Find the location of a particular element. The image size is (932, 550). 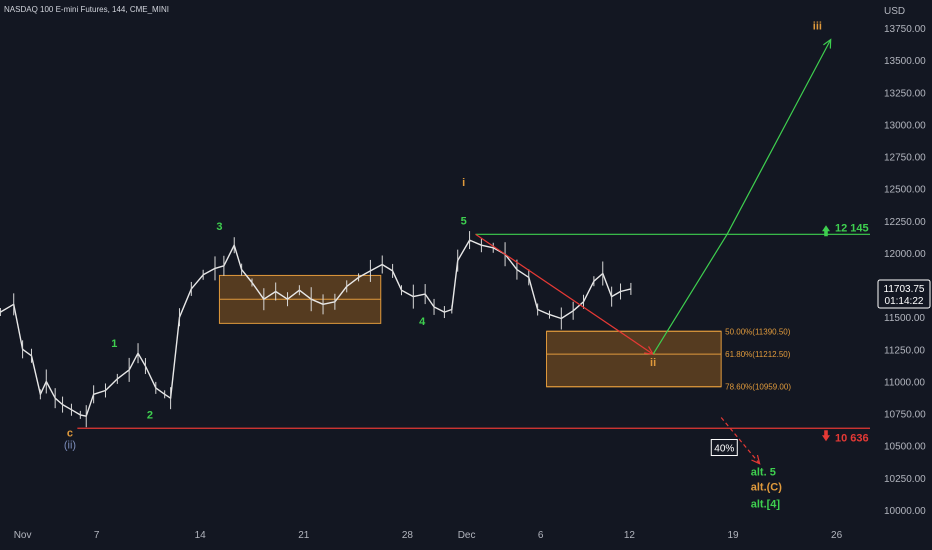

y-tick-label: 13750.00 is located at coordinates (905, 29).